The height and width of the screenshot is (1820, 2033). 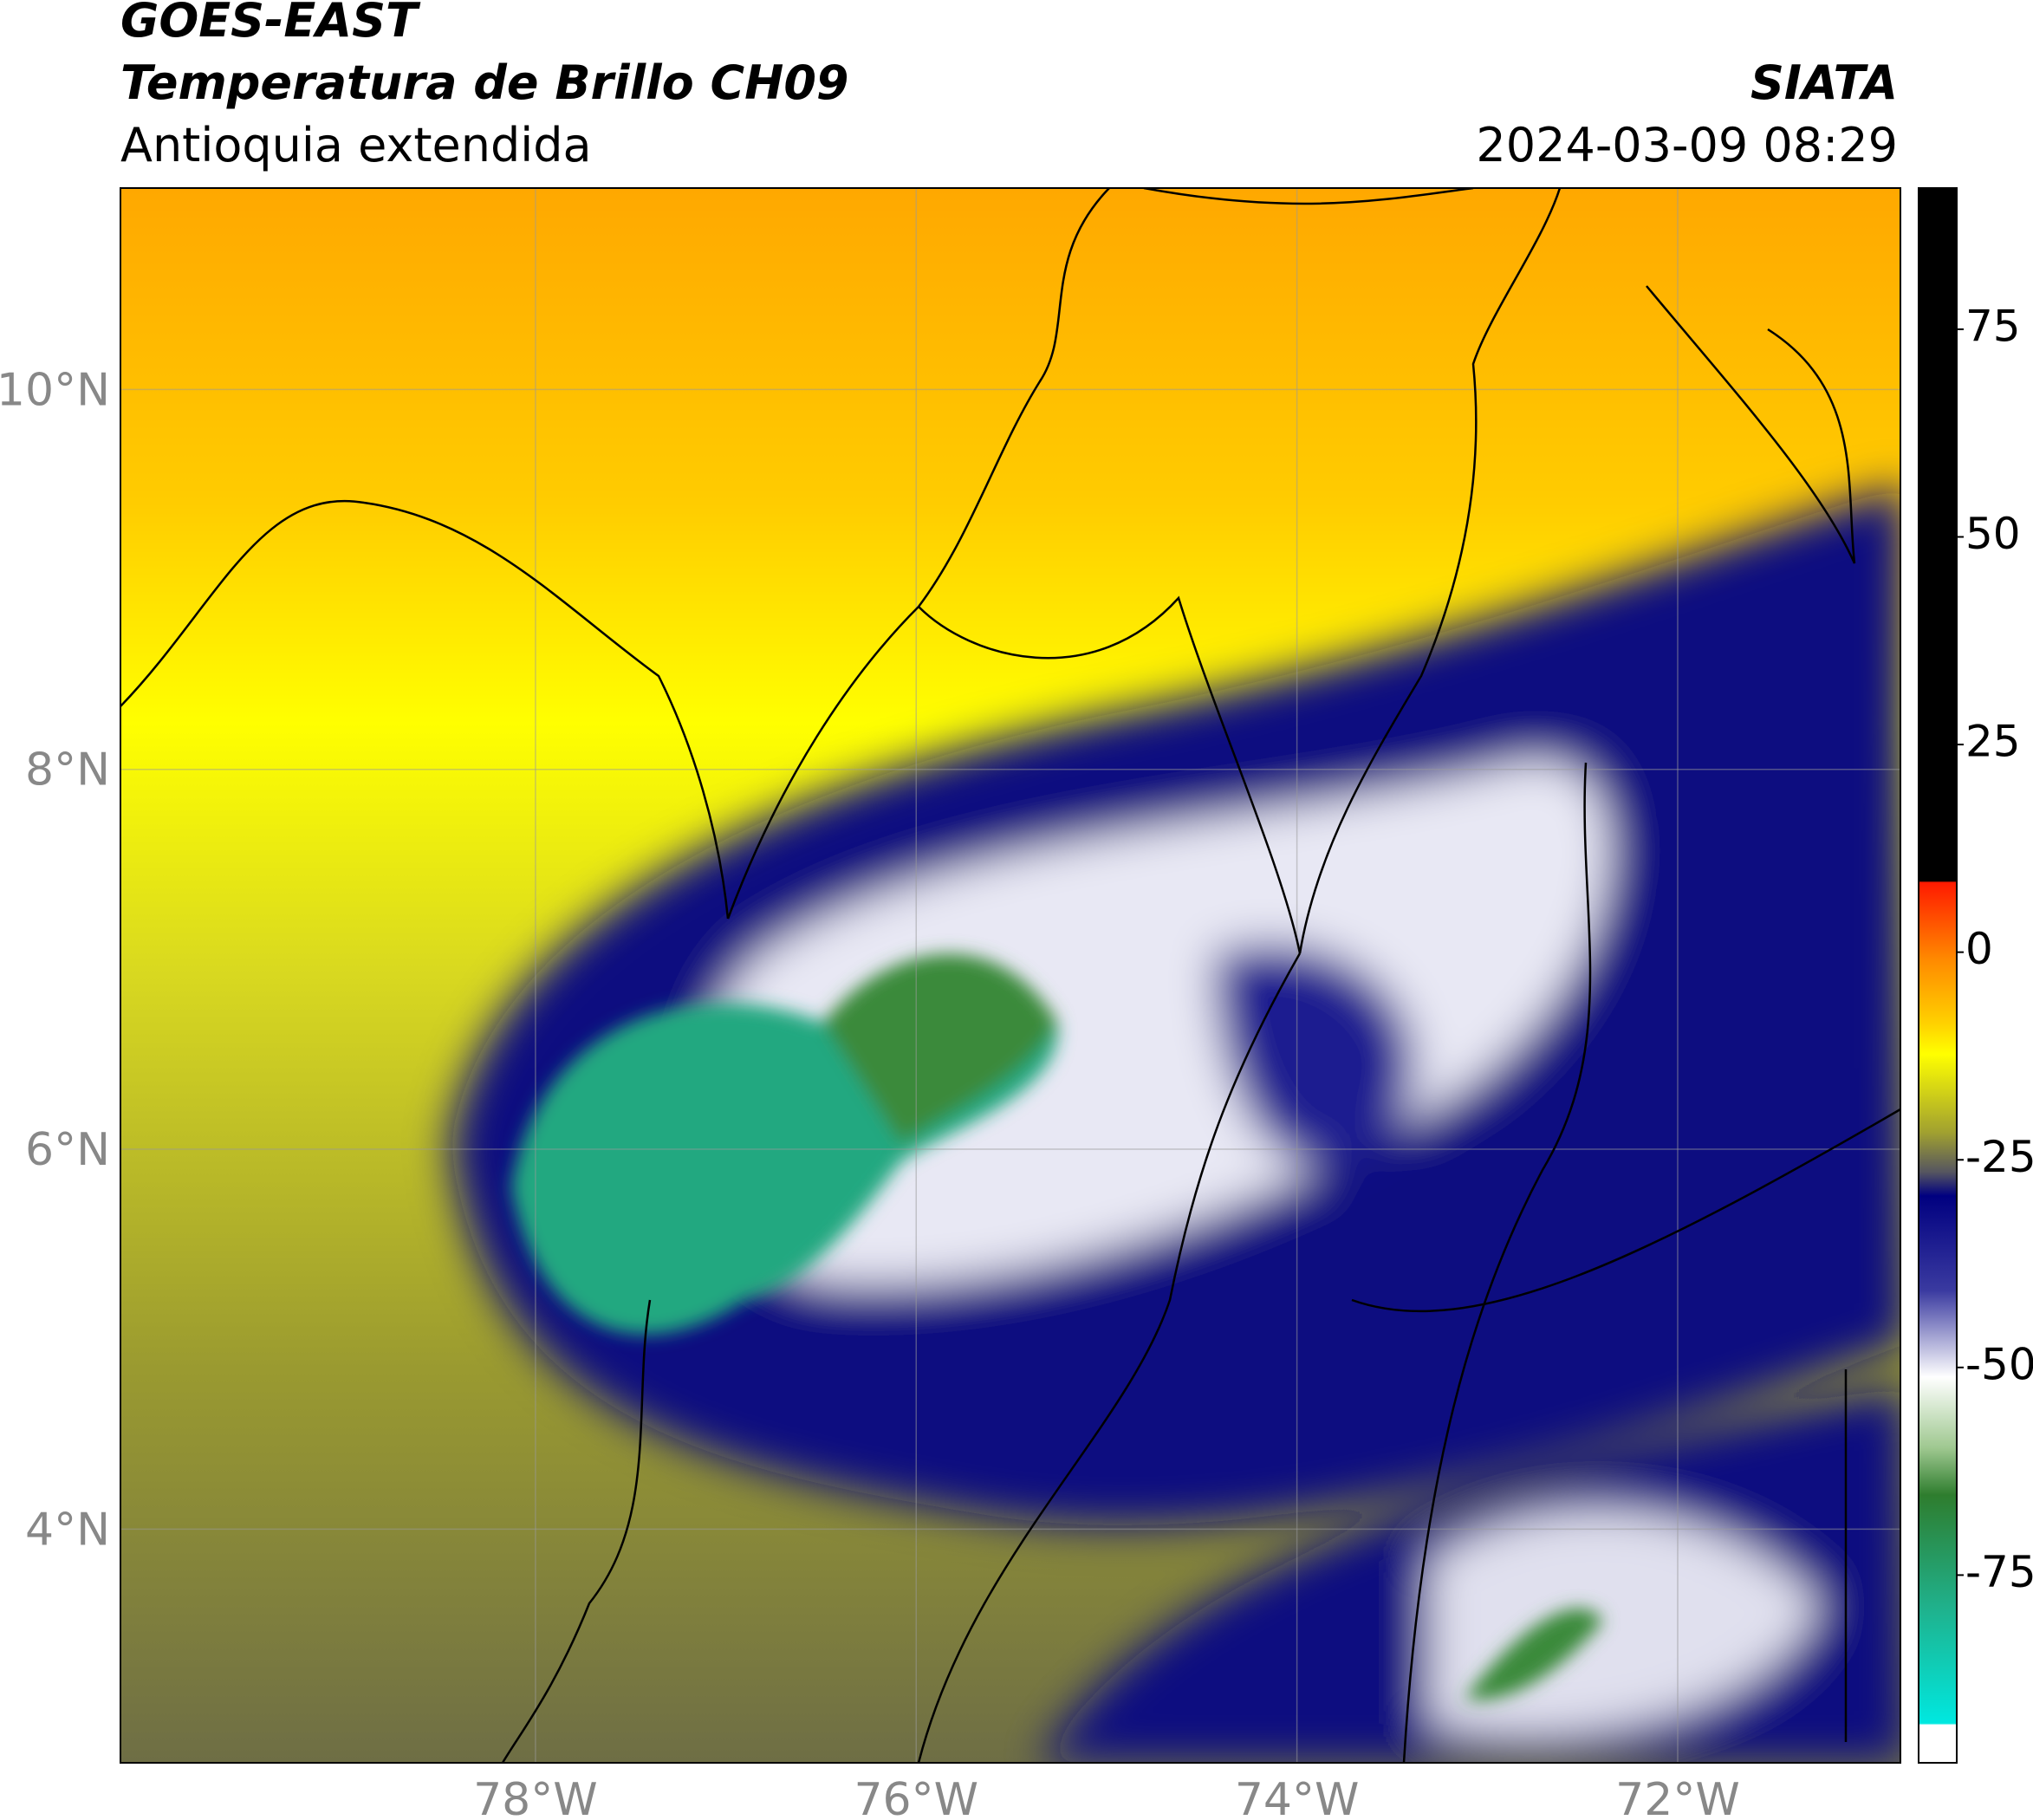 I want to click on y-tick-label: 8°N, so click(x=67, y=770).